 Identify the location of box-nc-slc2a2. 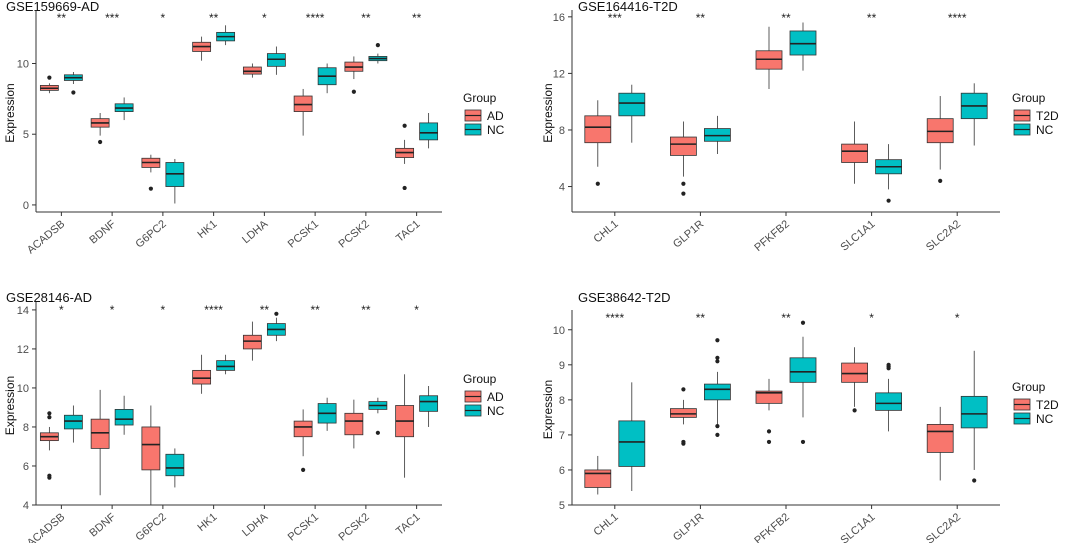
(974, 114).